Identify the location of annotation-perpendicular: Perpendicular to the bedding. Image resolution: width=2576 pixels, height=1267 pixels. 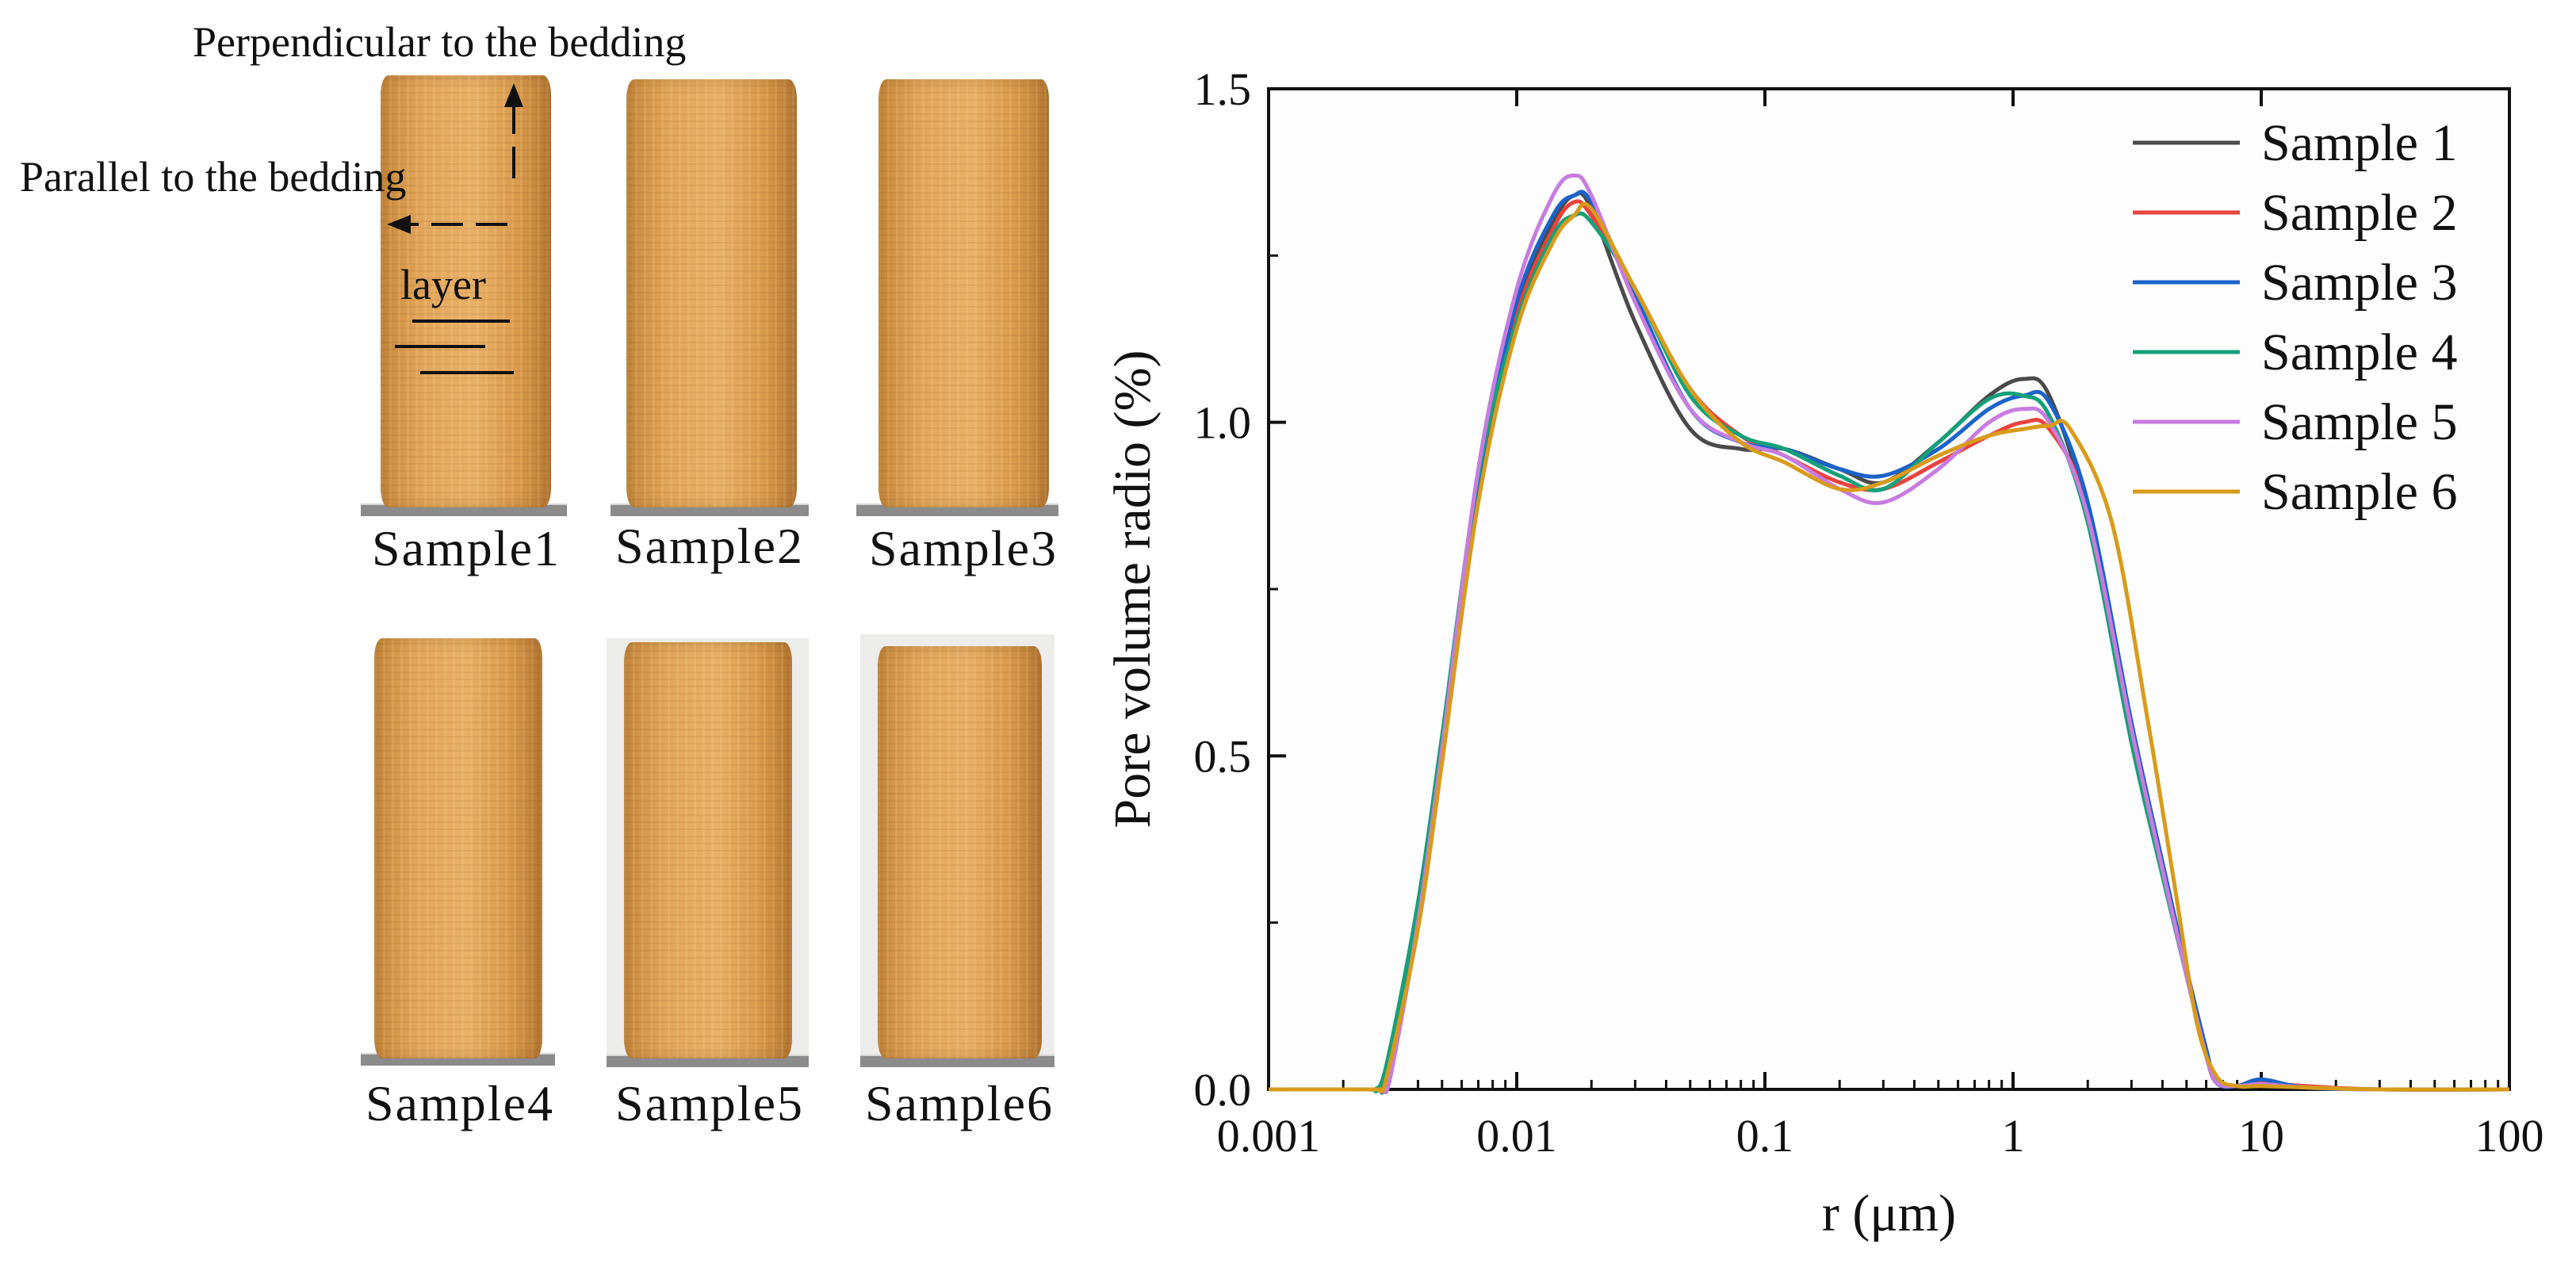
(440, 42).